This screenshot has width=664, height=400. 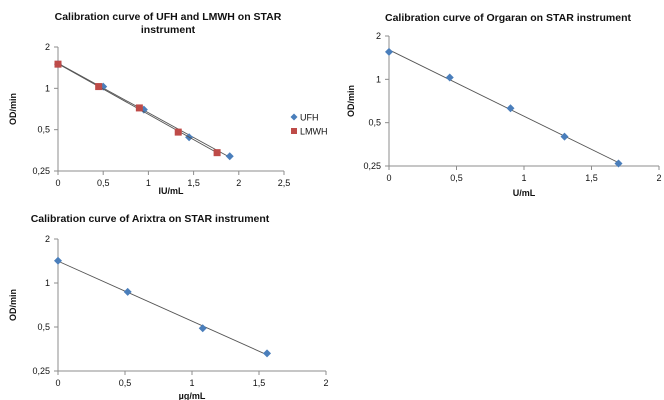 I want to click on legend-lmwh-label: LMWH, so click(x=314, y=132).